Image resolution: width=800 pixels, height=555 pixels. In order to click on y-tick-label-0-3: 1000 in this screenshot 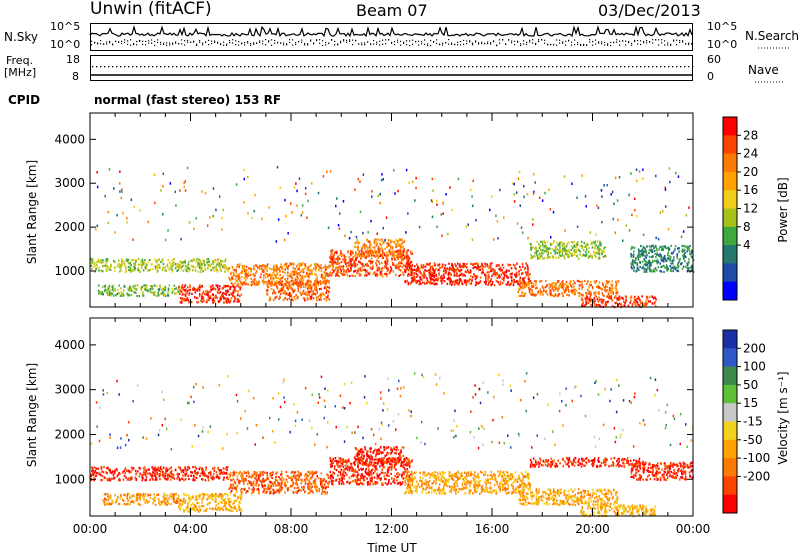, I will do `click(69, 271)`.